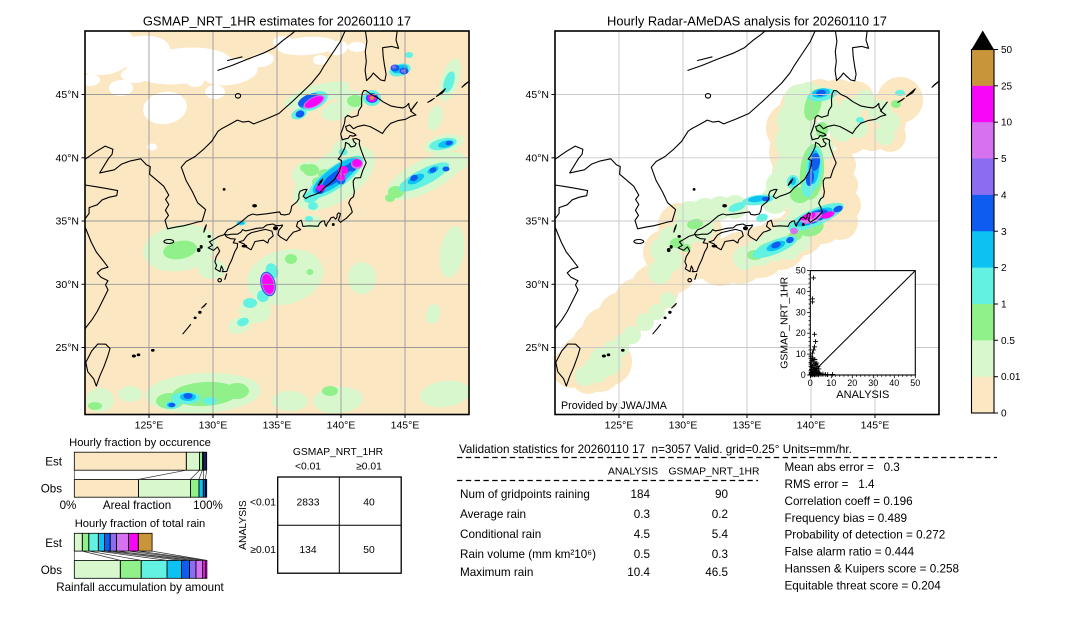  I want to click on svg-text:Hanssen & Kuipers score = 0.25: Hanssen & Kuipers score = 0.258, so click(872, 569).